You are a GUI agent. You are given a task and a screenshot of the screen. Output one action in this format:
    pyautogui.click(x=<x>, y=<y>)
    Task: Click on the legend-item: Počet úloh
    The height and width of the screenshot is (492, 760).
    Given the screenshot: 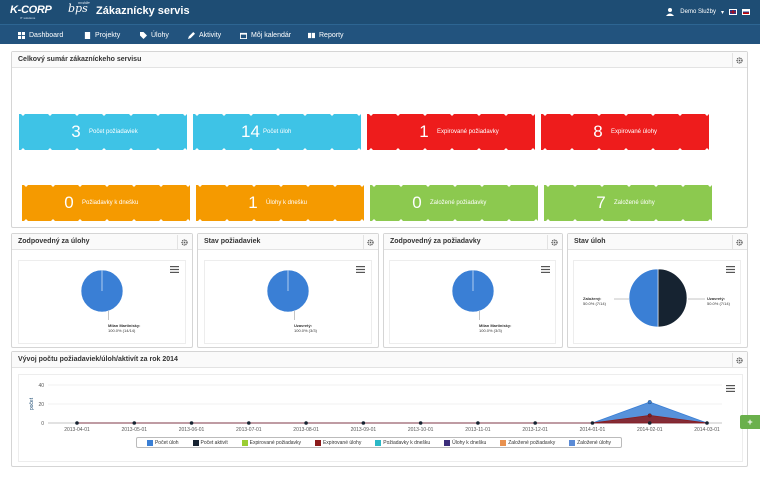 What is the action you would take?
    pyautogui.click(x=162, y=442)
    